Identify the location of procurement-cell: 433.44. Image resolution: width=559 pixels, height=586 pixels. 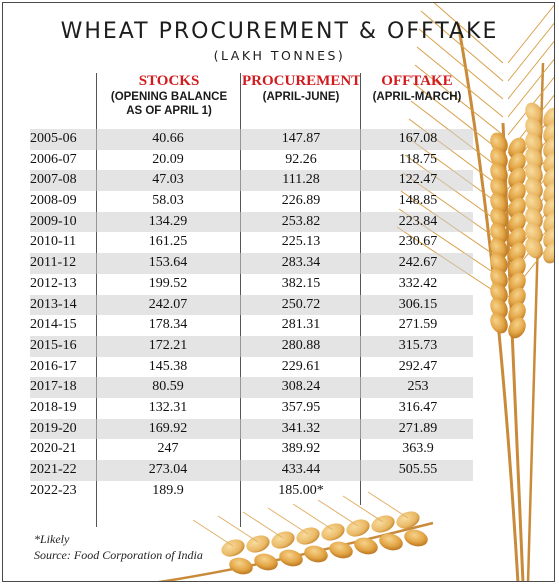
(301, 469).